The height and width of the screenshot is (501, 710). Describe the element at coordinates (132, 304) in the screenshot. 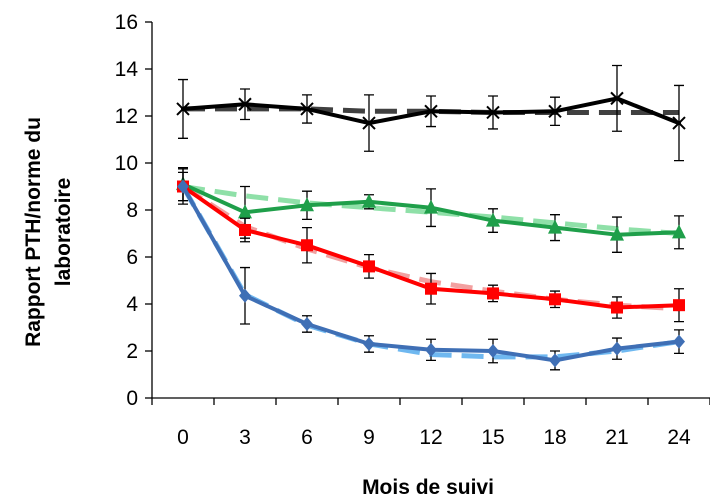

I see `y-tick-label: 4` at that location.